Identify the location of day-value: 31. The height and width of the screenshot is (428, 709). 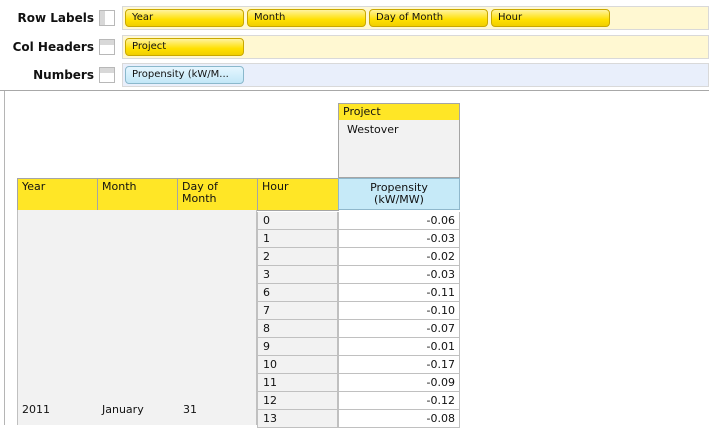
(190, 409).